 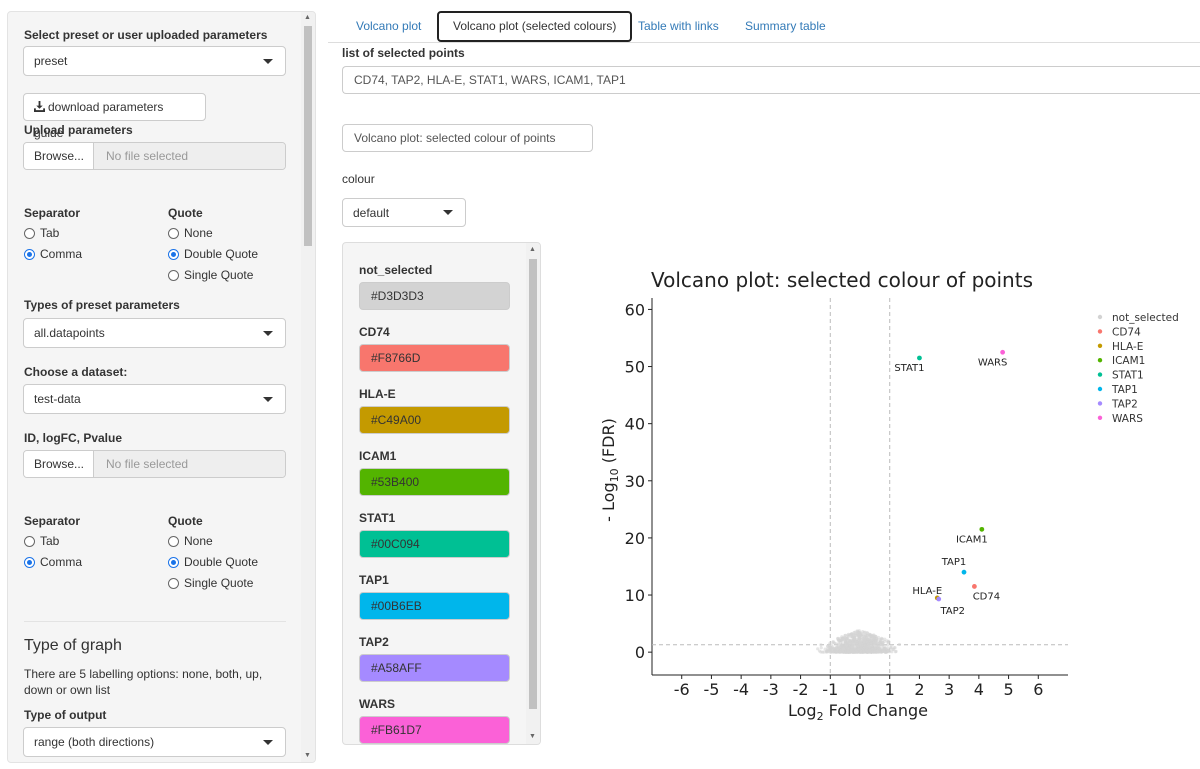 What do you see at coordinates (954, 562) in the screenshot?
I see `point-label: TAP1` at bounding box center [954, 562].